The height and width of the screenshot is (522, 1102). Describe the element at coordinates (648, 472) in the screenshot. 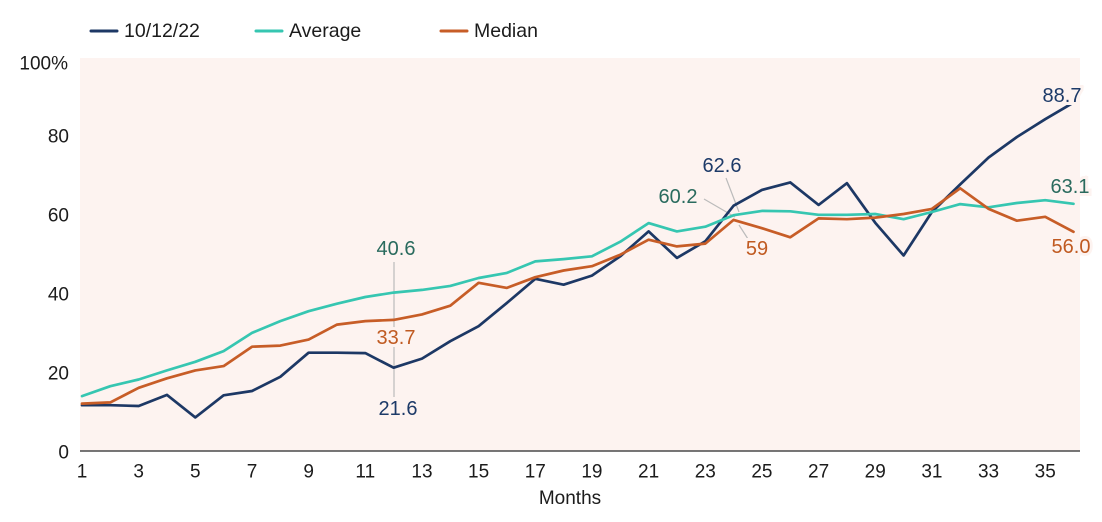

I see `x-tick-label: 21` at that location.